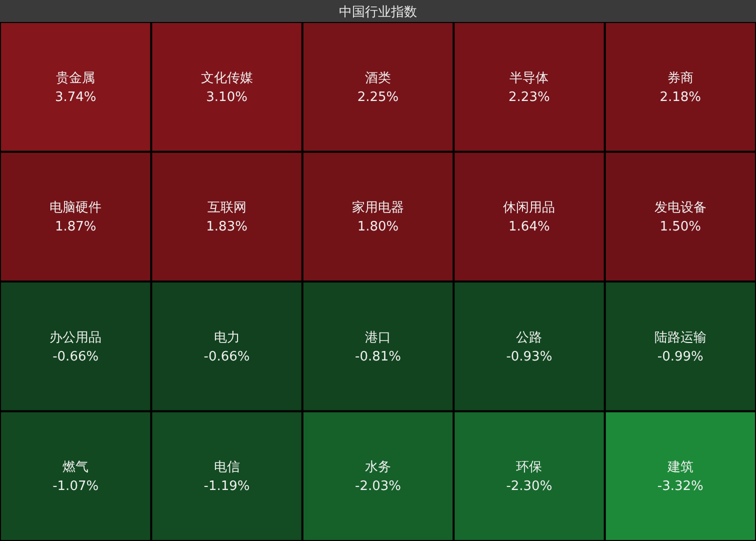 This screenshot has width=756, height=541. Describe the element at coordinates (529, 338) in the screenshot. I see `category-label: 公路` at that location.